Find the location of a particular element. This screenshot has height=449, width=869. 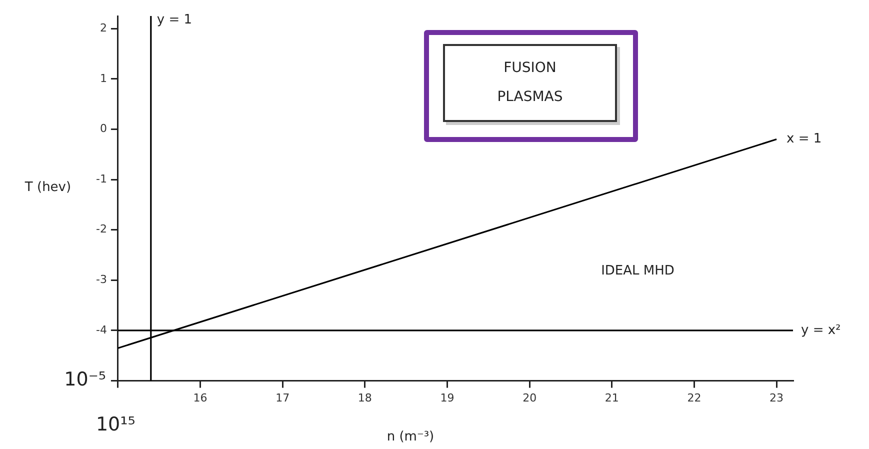

annotation: FUSION PLASMAS is located at coordinates (530, 83).